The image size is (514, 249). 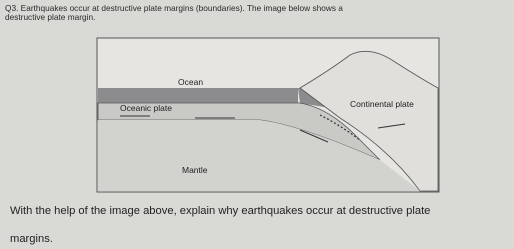 I want to click on label-continental-plate: Continental plate, so click(x=382, y=104).